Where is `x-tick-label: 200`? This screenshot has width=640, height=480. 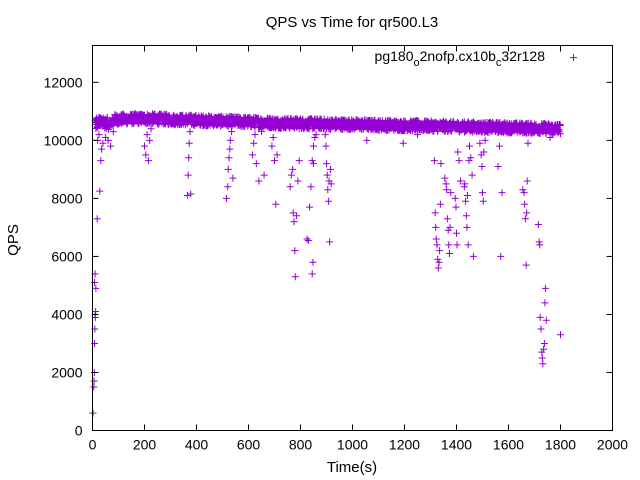 x-tick-label: 200 is located at coordinates (145, 445).